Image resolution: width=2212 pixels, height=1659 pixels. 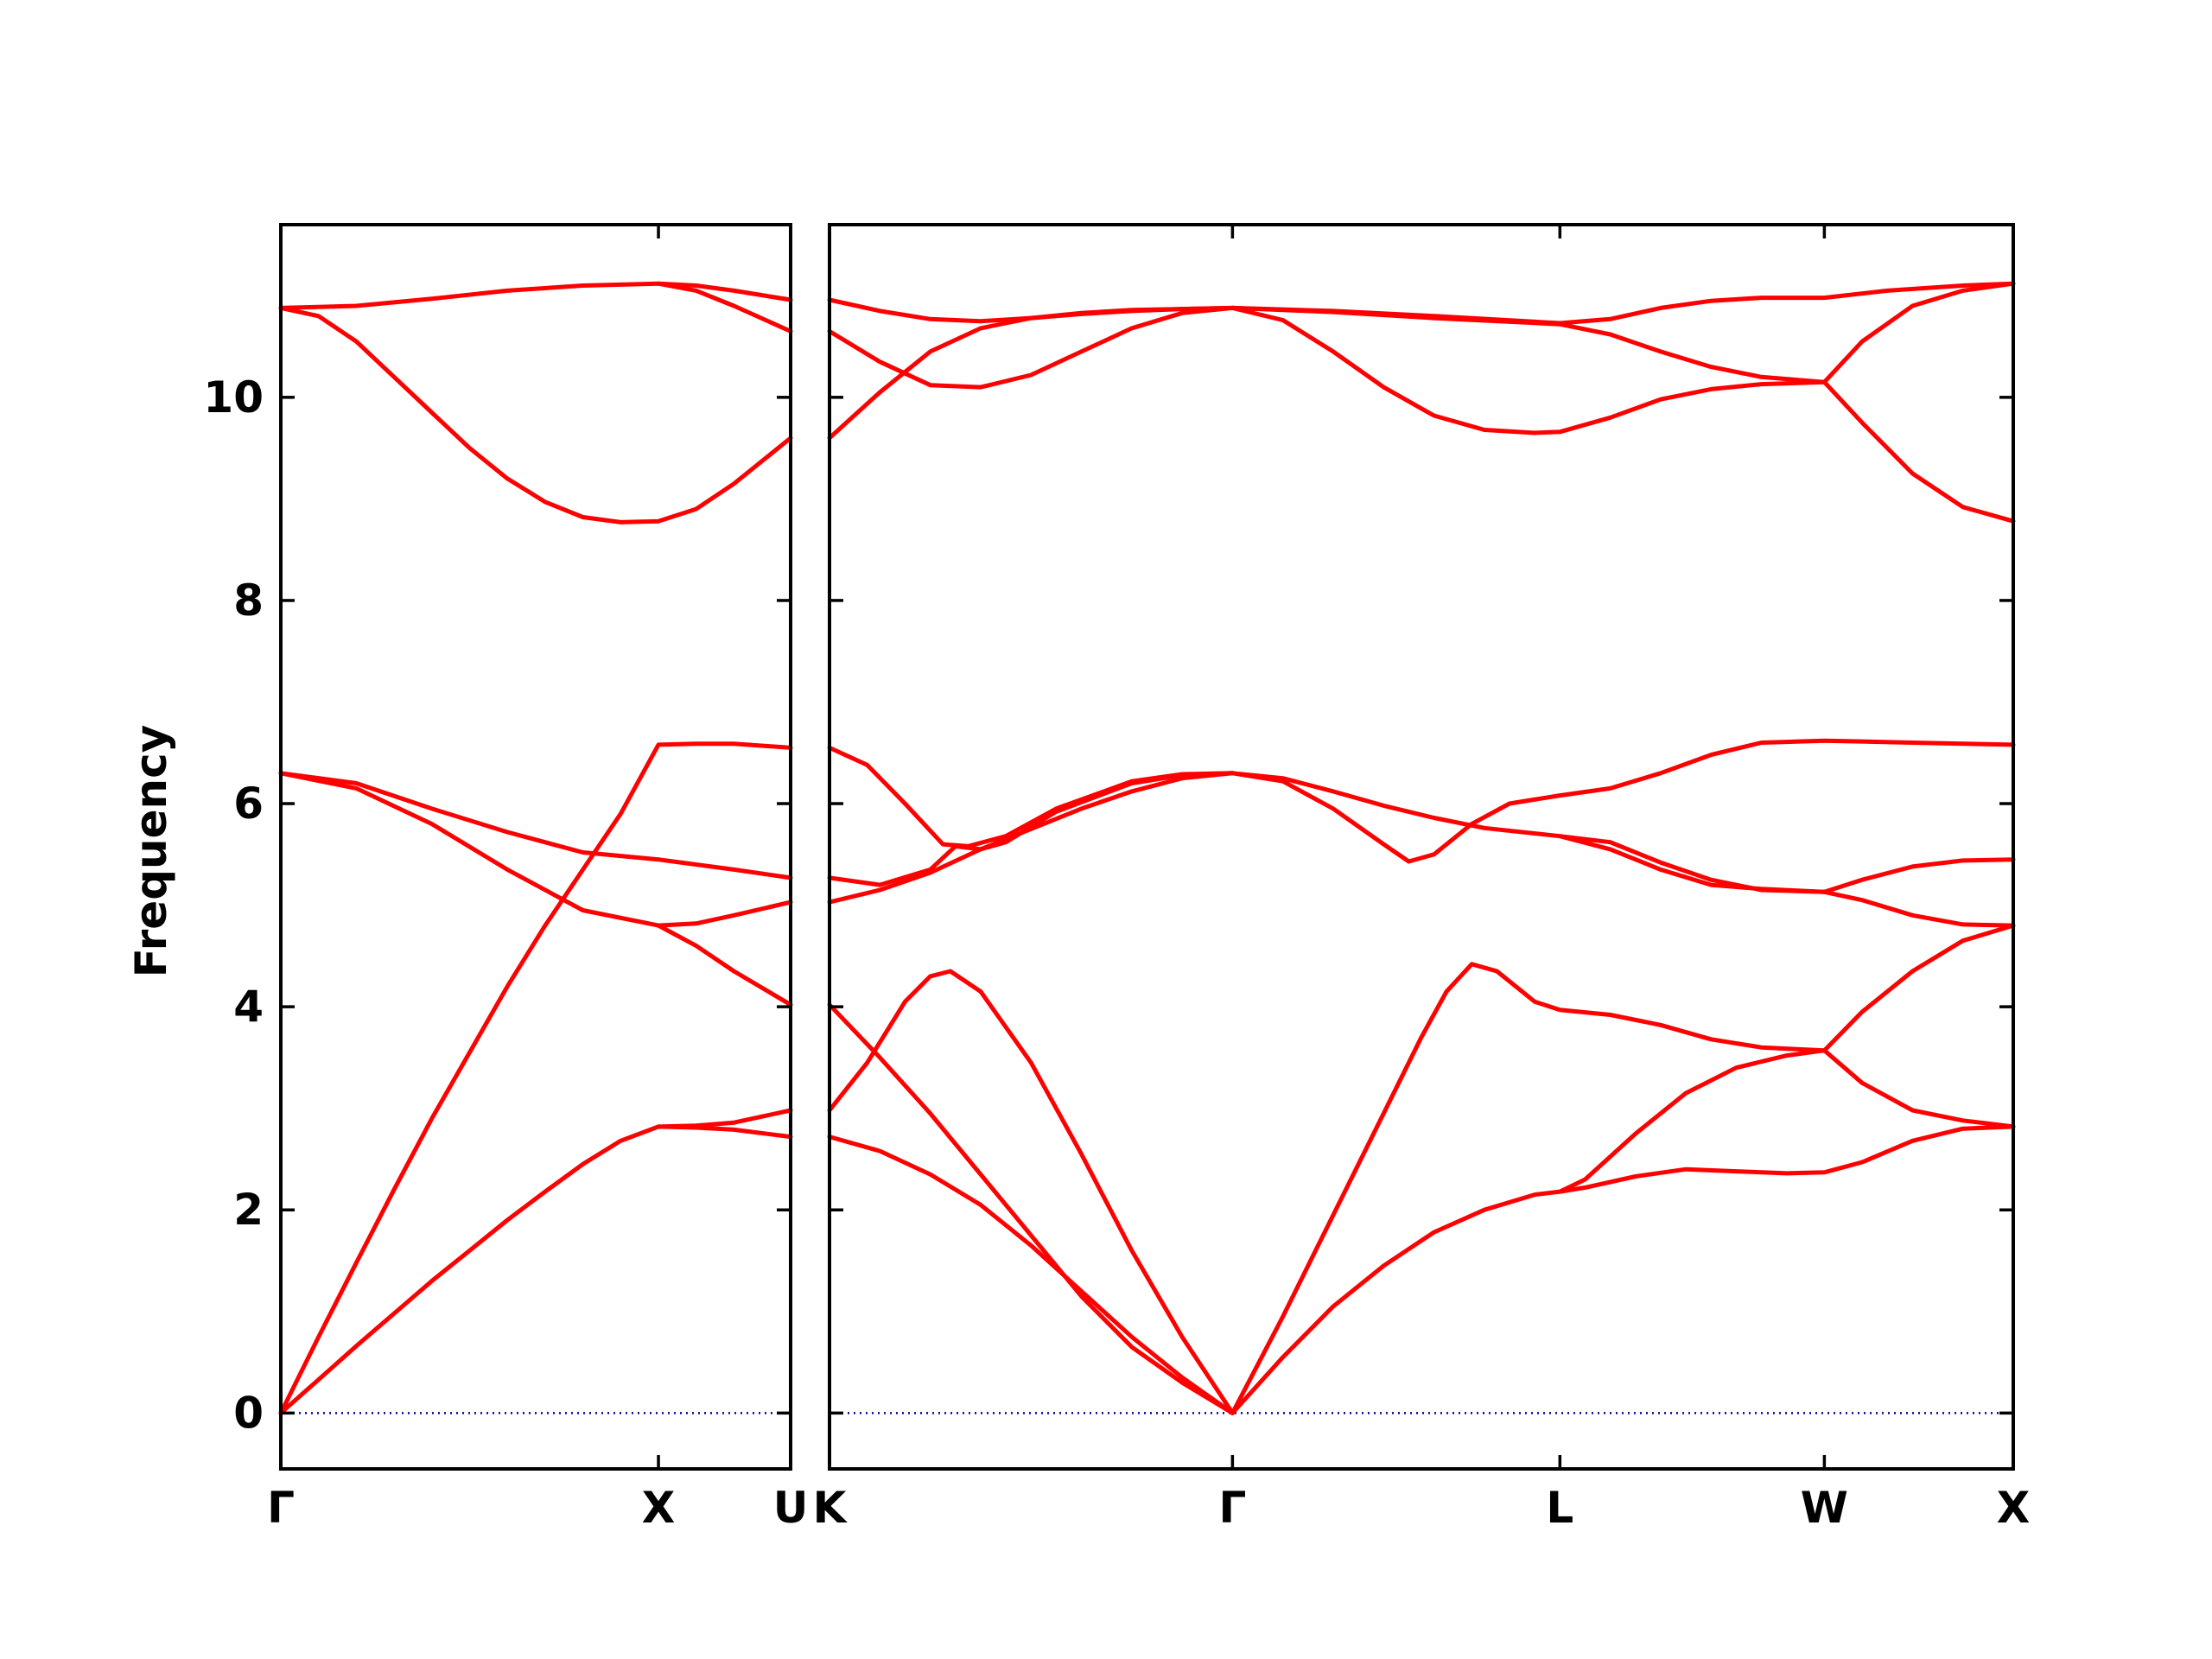 What do you see at coordinates (233, 905) in the screenshot?
I see `y-axis-tick-labels: 0 2 4 6 8 10` at bounding box center [233, 905].